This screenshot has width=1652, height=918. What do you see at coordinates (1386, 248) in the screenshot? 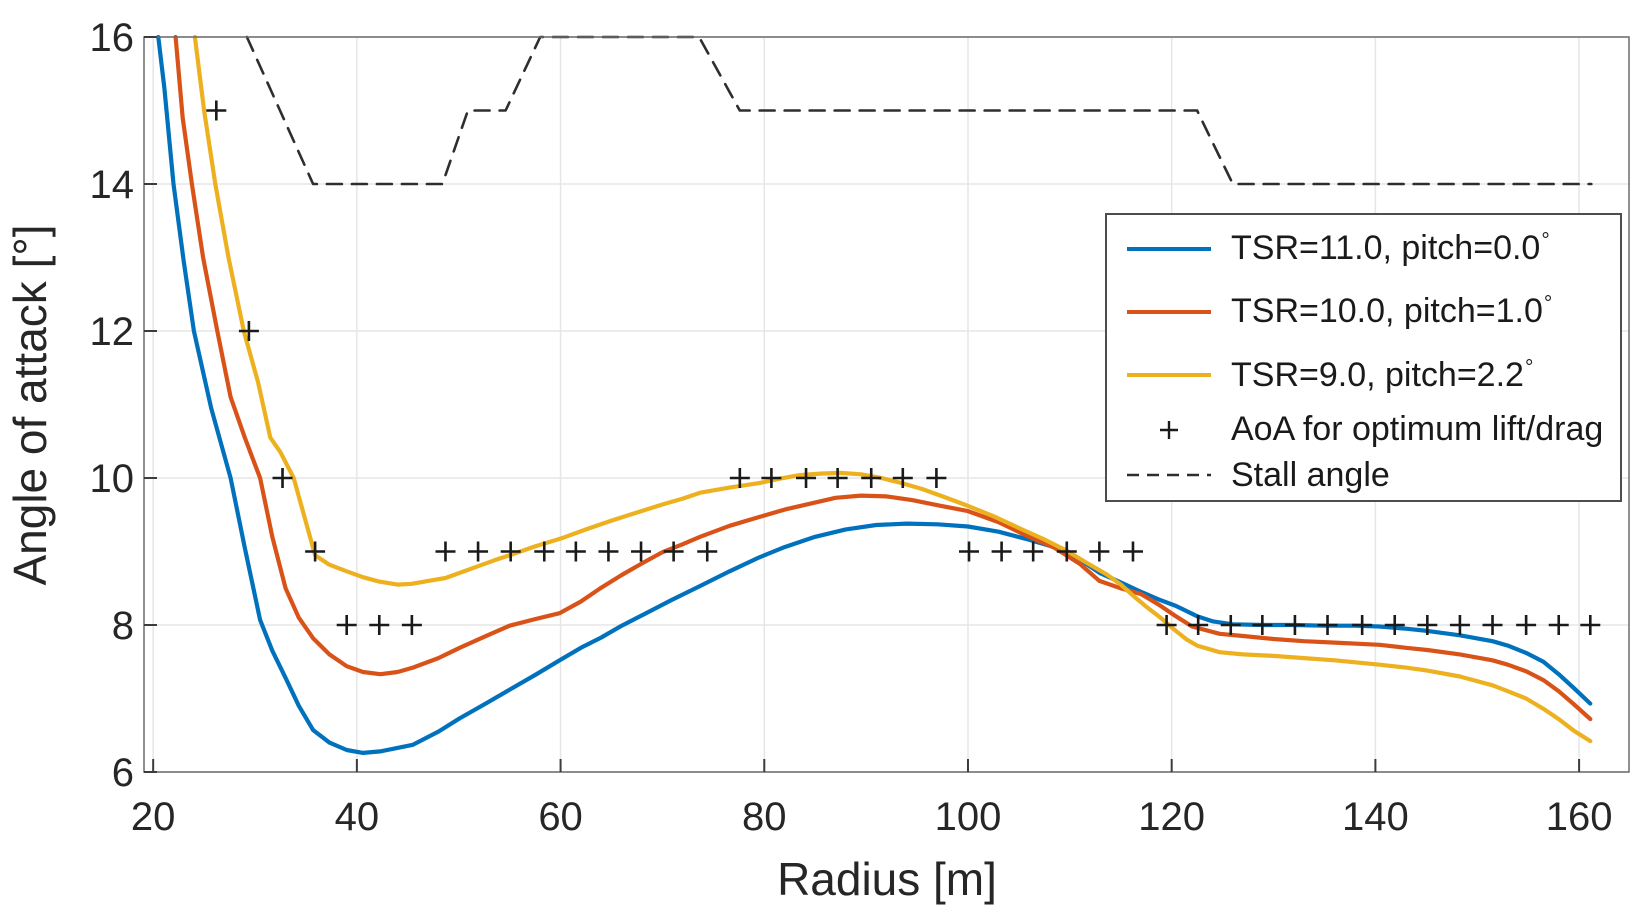
I see `legend-label: TSR=11.0, pitch=0.0` at bounding box center [1386, 248].